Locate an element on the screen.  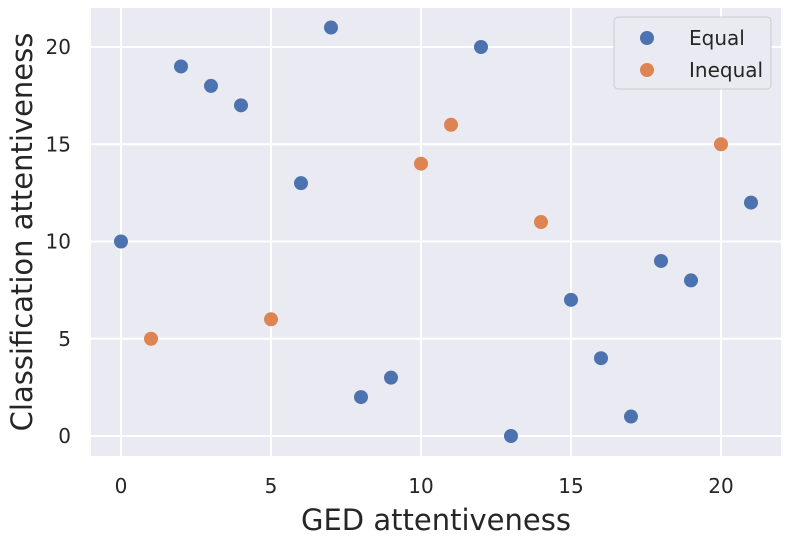
x-tick-label: 5 is located at coordinates (271, 486).